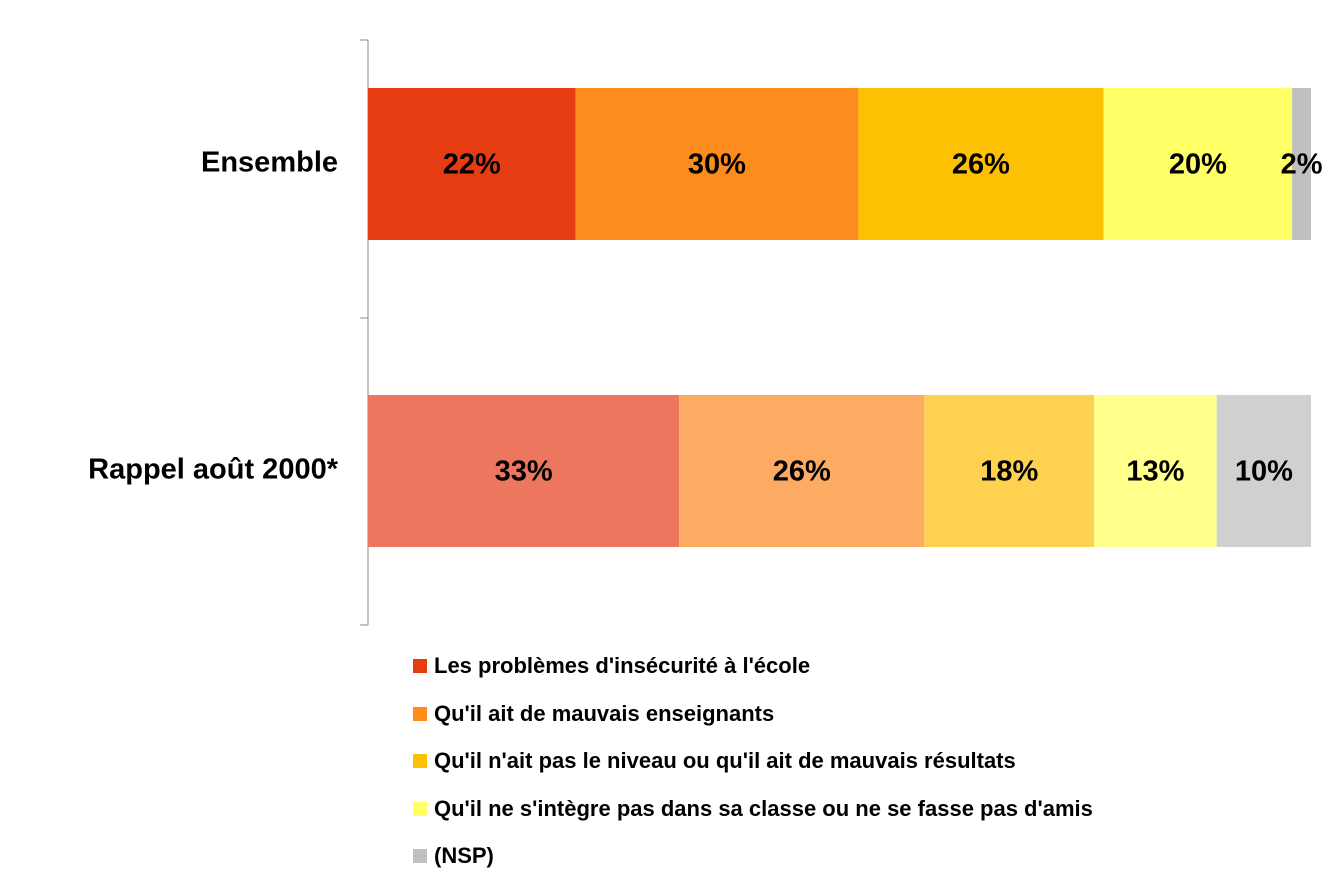 Image resolution: width=1327 pixels, height=870 pixels. Describe the element at coordinates (213, 470) in the screenshot. I see `category-label: Rappel août 2000*` at that location.